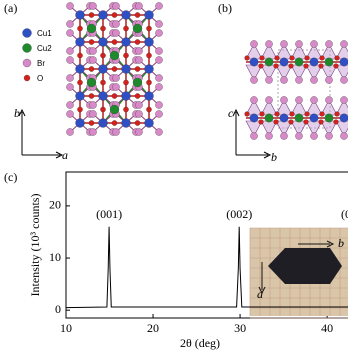 This screenshot has height=354, width=348. What do you see at coordinates (109, 214) in the screenshot?
I see `peak-label: (001)` at bounding box center [109, 214].